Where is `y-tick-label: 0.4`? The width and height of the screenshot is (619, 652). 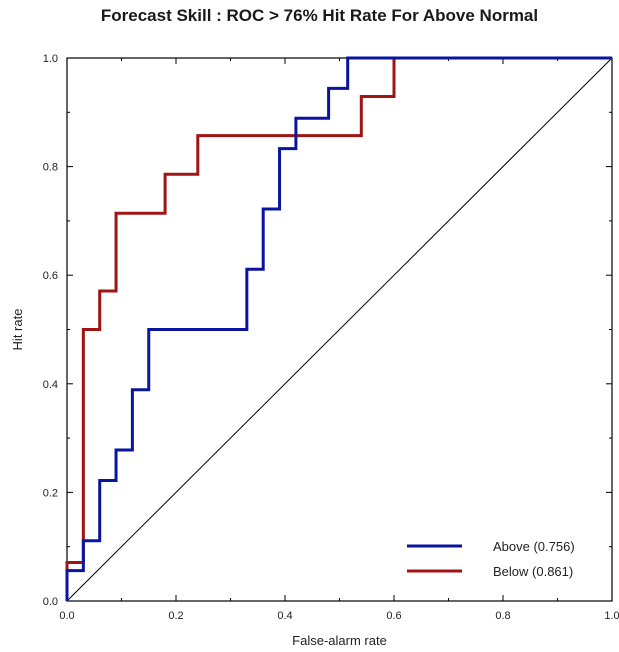
y-tick-label: 0.4 is located at coordinates (50, 385).